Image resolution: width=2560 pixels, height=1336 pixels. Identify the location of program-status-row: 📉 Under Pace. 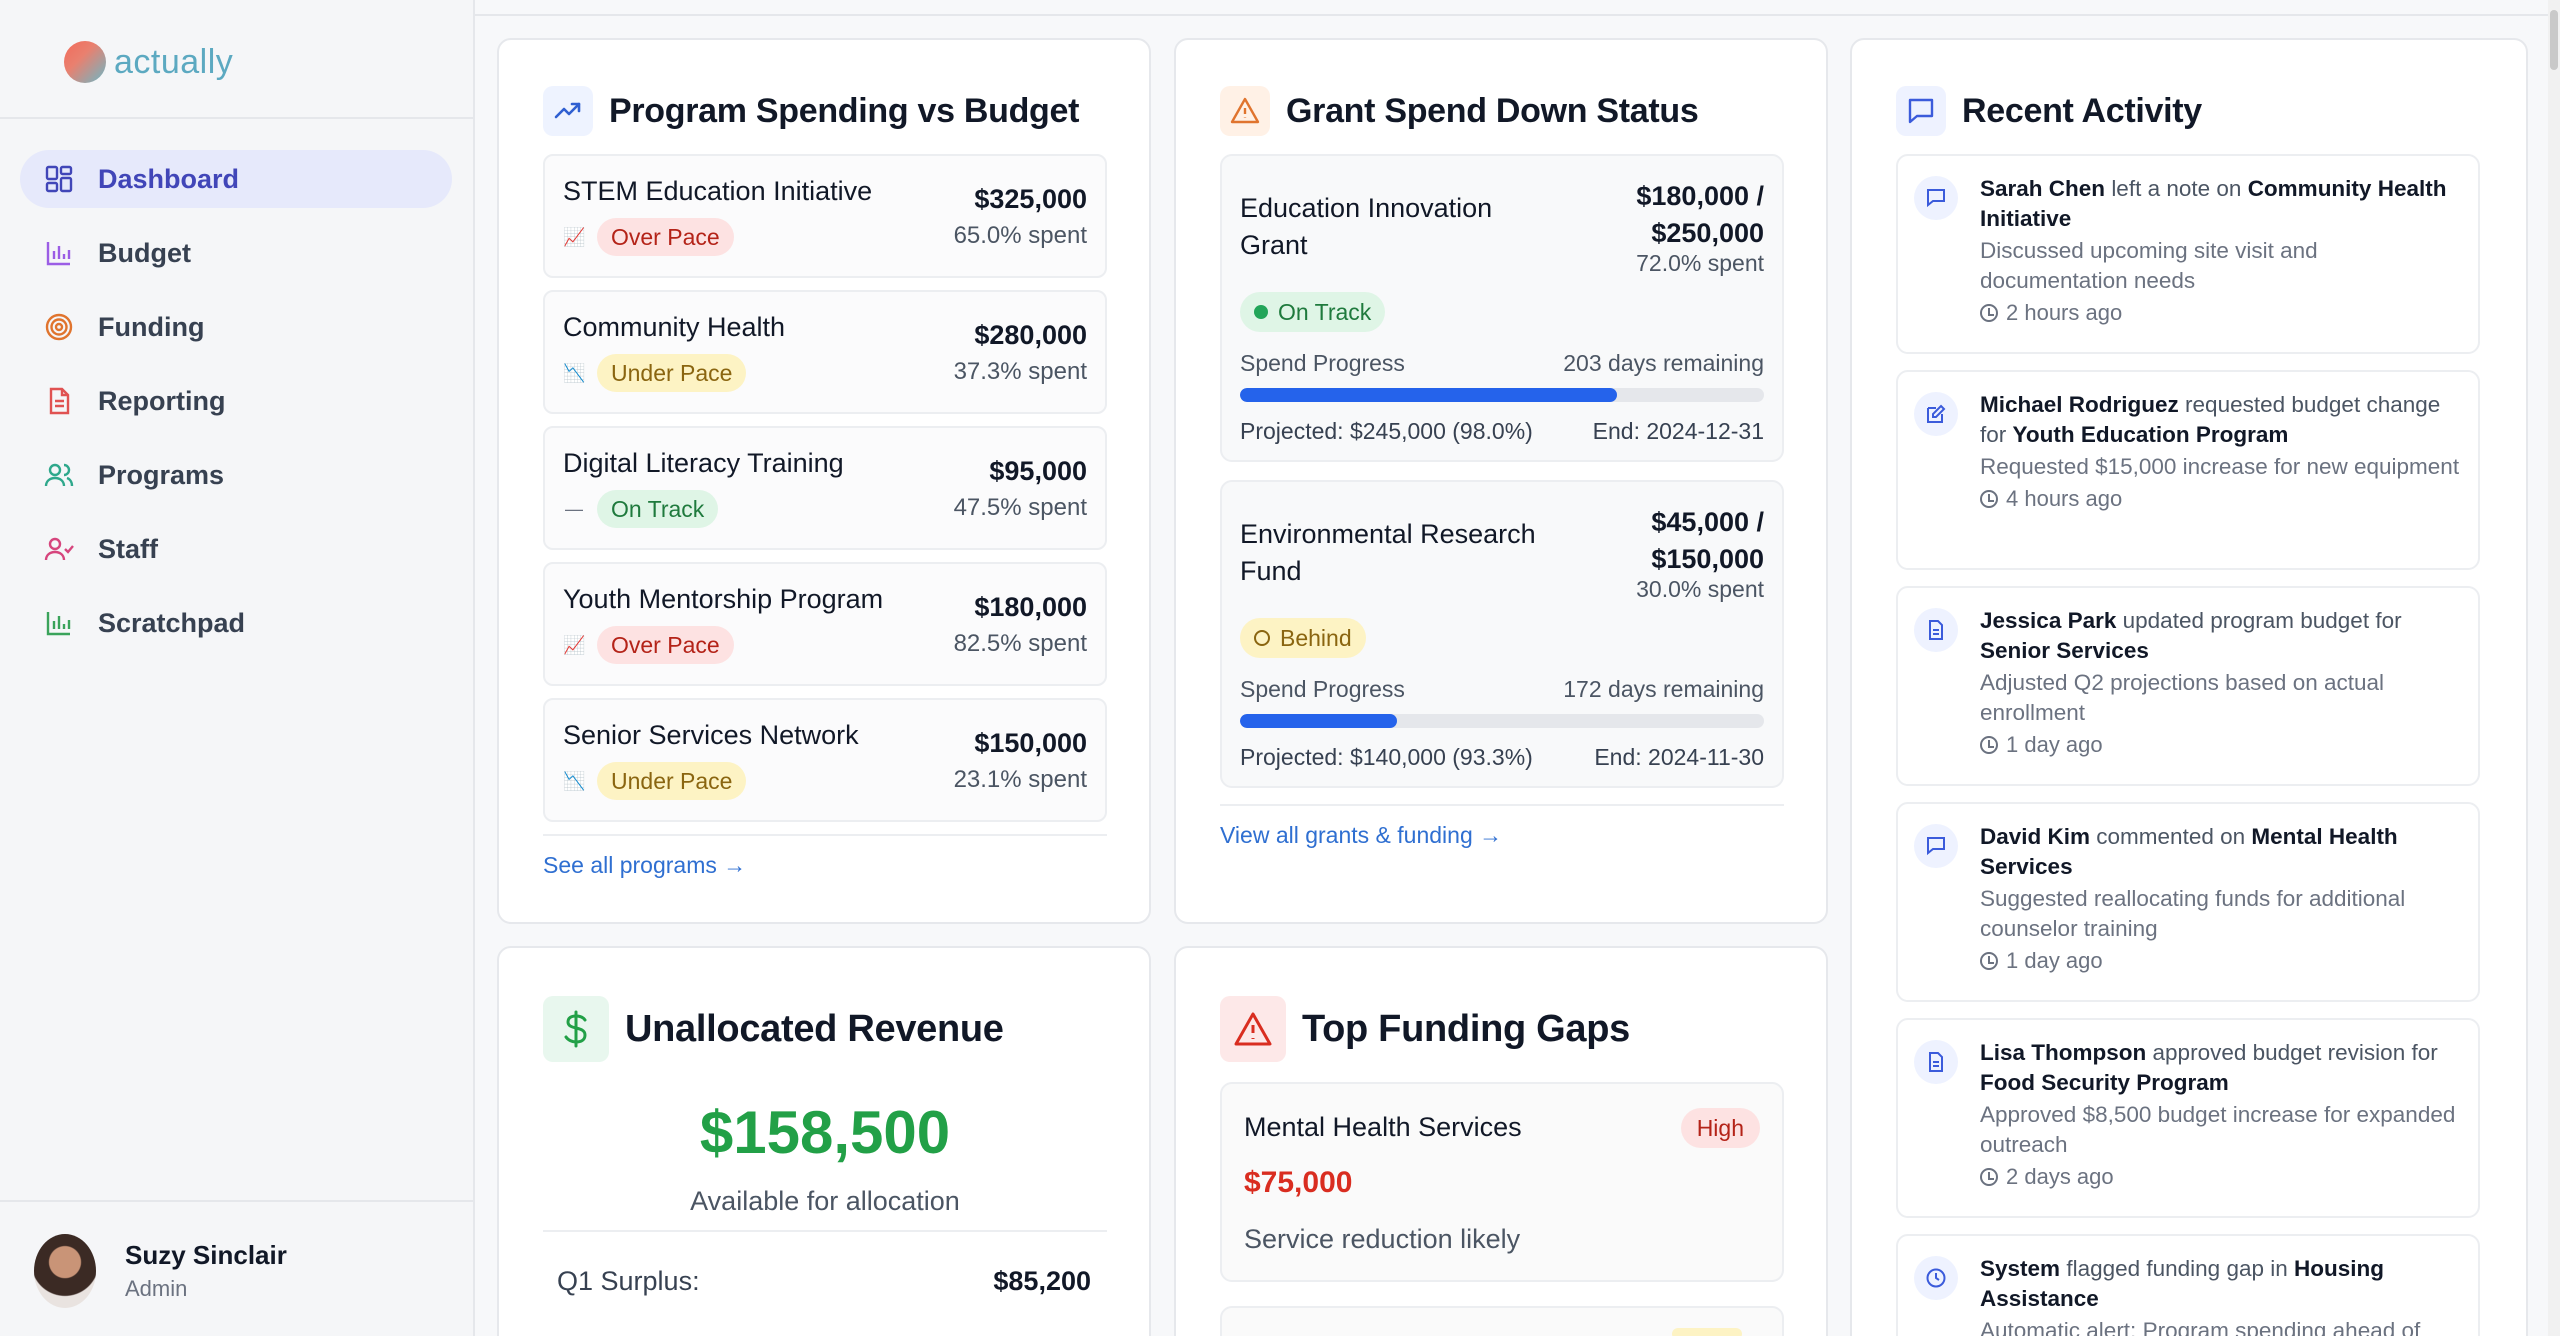
(655, 781).